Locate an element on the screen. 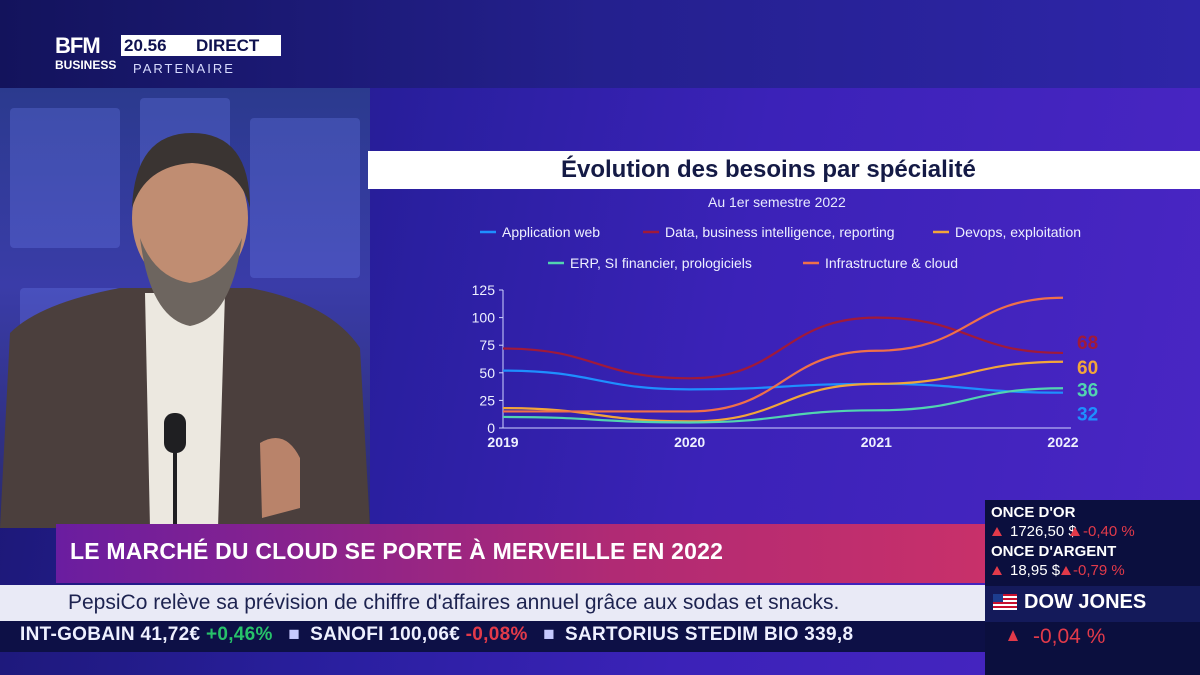 The height and width of the screenshot is (675, 1200). chart-title: Évolution des besoins par spécialité is located at coordinates (768, 169).